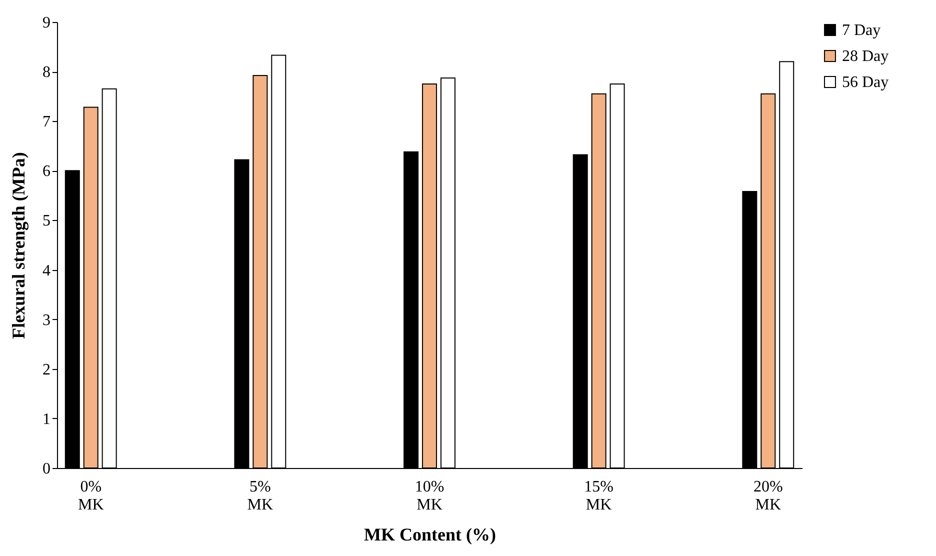 This screenshot has height=556, width=936. What do you see at coordinates (260, 496) in the screenshot?
I see `x-tick-label: 5% MK` at bounding box center [260, 496].